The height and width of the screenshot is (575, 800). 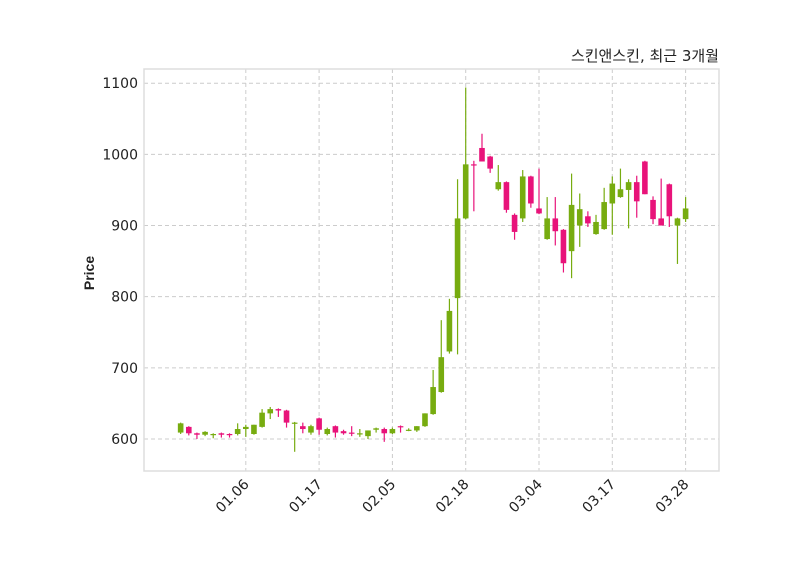 What do you see at coordinates (645, 56) in the screenshot?
I see `chart-title: 스킨앤스킨, 최근 3개월` at bounding box center [645, 56].